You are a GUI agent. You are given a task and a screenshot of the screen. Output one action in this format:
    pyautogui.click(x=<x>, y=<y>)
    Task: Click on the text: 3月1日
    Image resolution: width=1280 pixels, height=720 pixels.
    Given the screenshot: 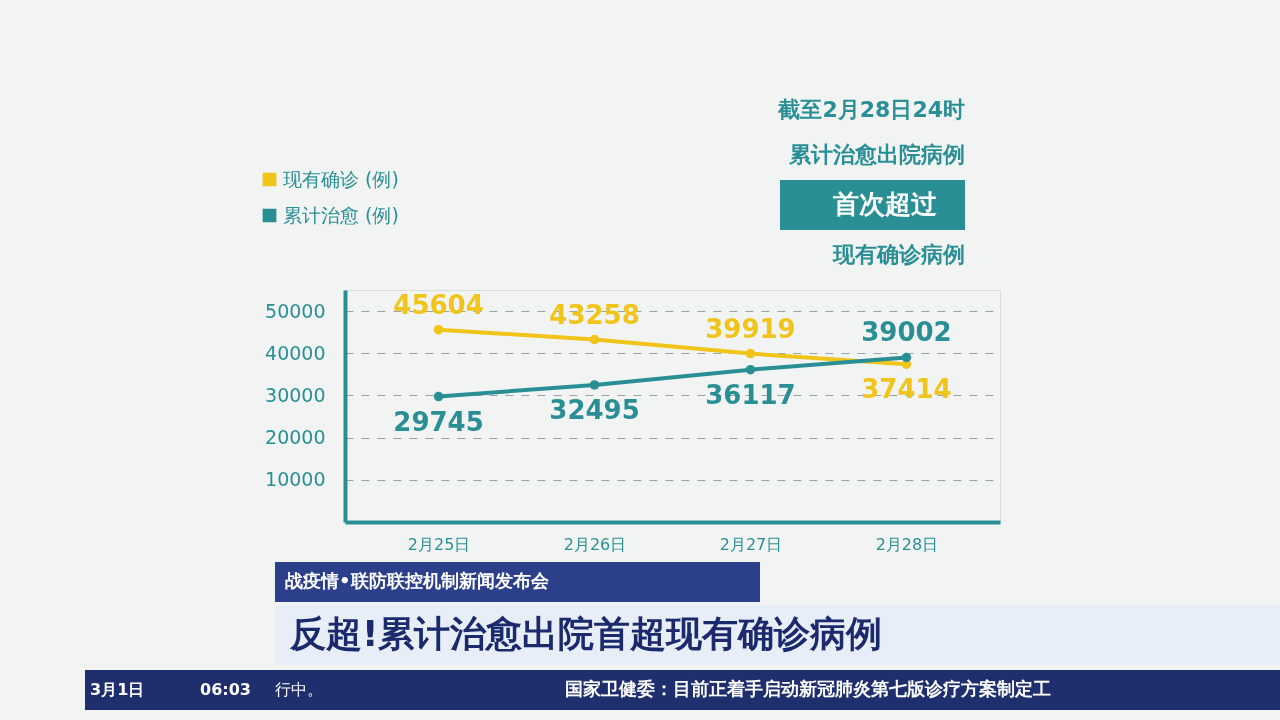 What is the action you would take?
    pyautogui.click(x=117, y=689)
    